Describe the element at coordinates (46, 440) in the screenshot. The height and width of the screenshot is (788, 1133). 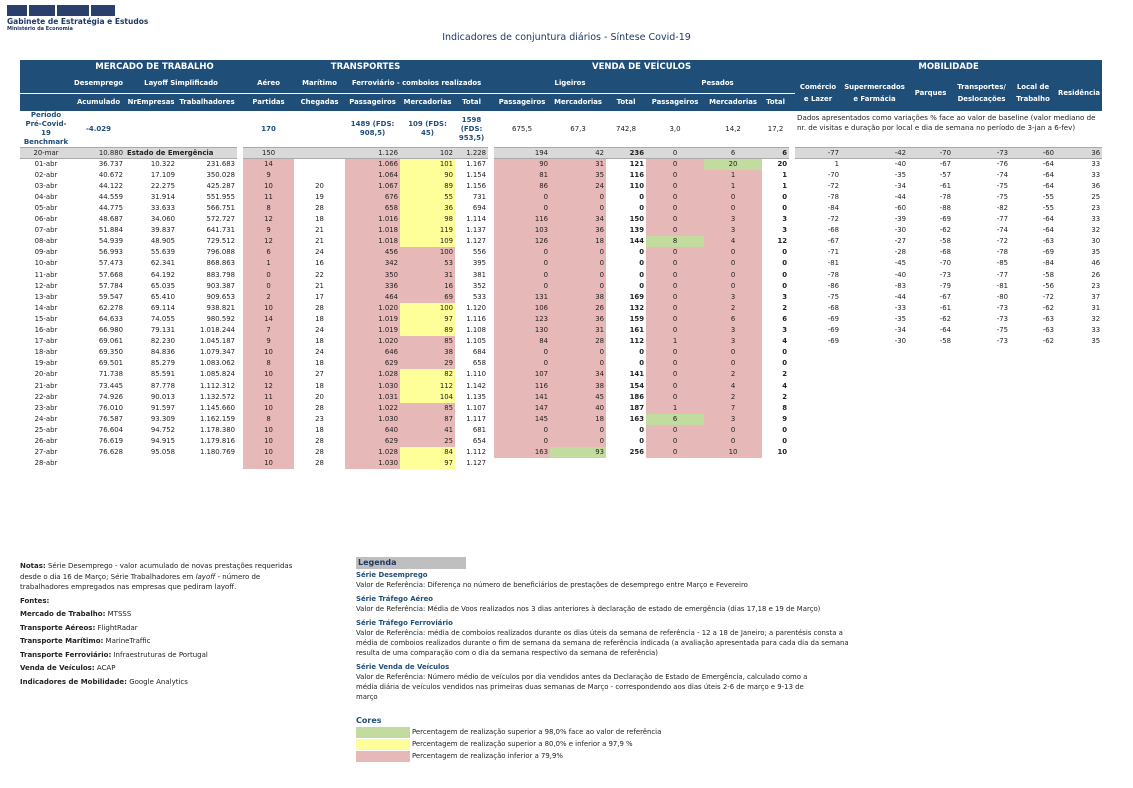
I see `row-date: 26-abr` at that location.